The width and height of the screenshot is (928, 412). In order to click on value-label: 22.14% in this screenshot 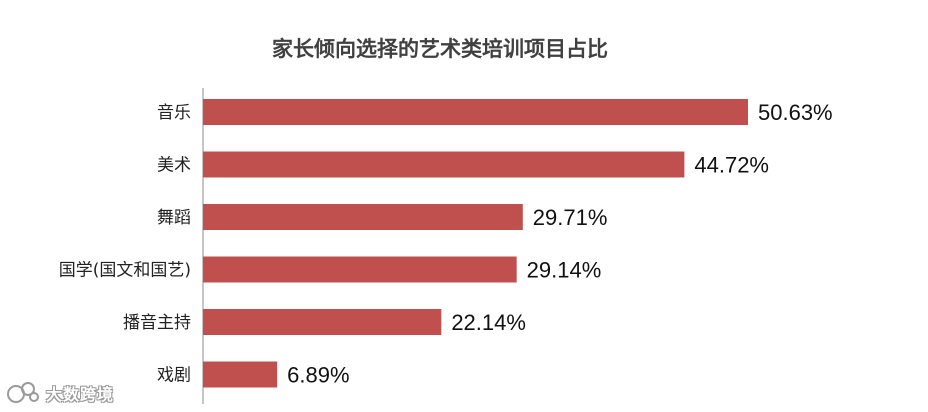, I will do `click(488, 322)`.